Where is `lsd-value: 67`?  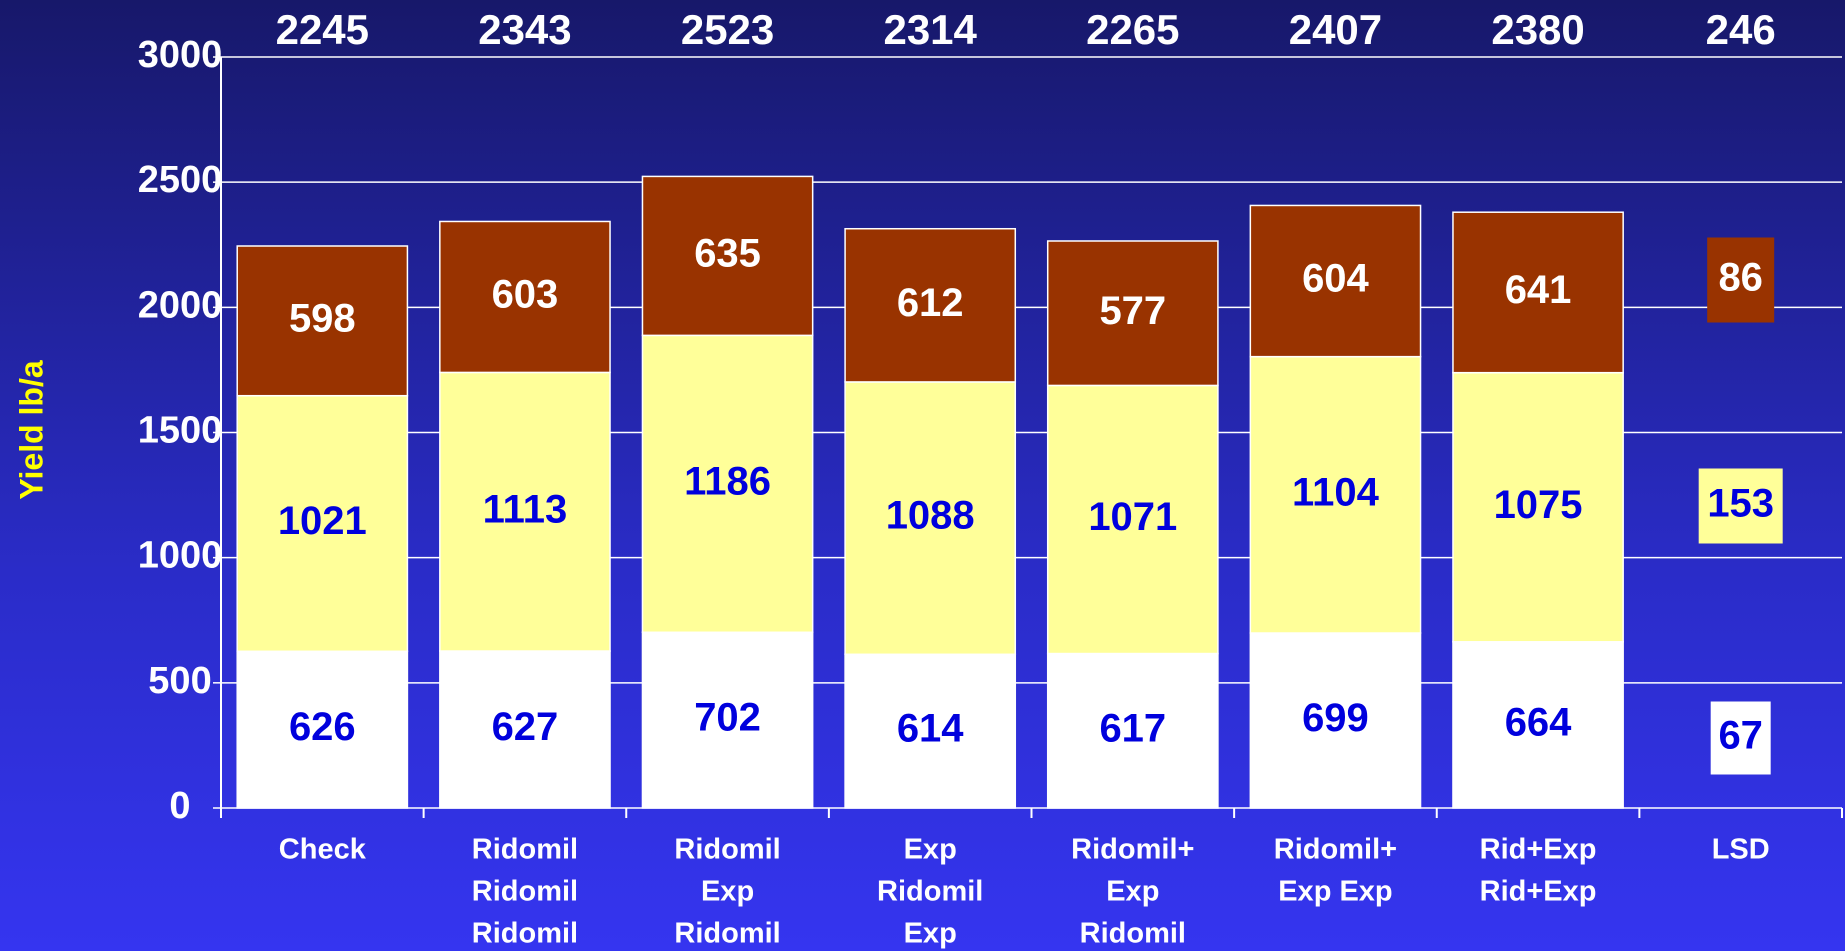 lsd-value: 67 is located at coordinates (1740, 736).